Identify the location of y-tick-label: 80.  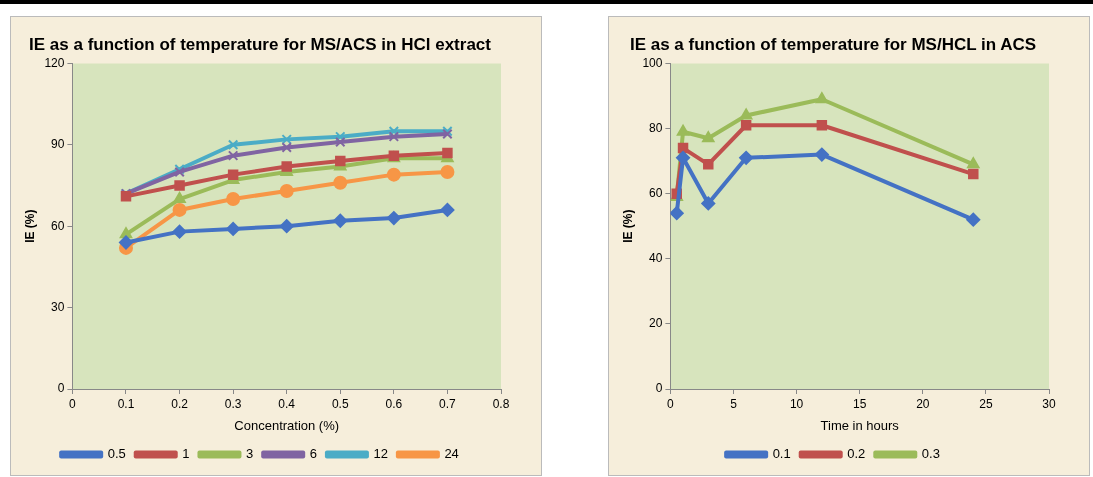
(656, 127).